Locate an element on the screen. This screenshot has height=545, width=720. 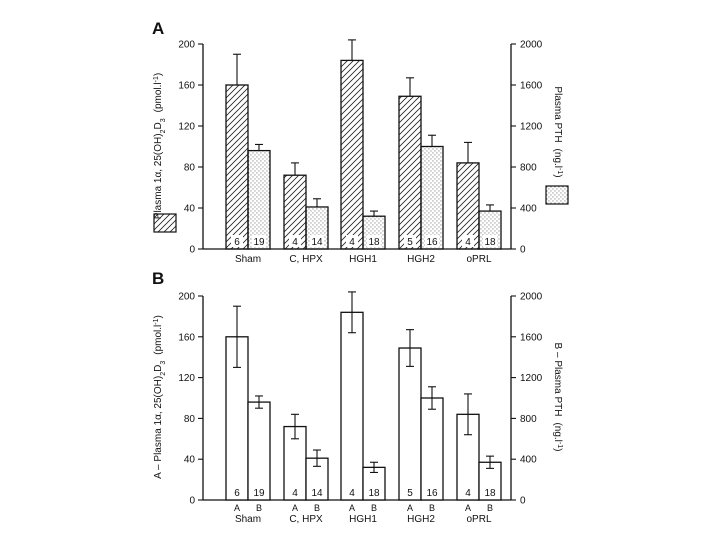
pb-right-tick-label: 0 is located at coordinates (523, 501).